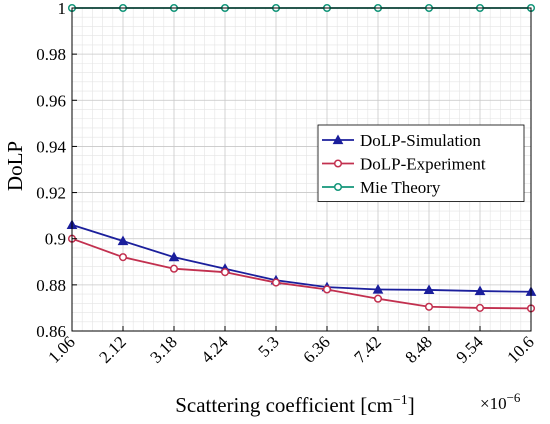  Describe the element at coordinates (493, 403) in the screenshot. I see `x-axis-multiplier-base: ×10` at that location.